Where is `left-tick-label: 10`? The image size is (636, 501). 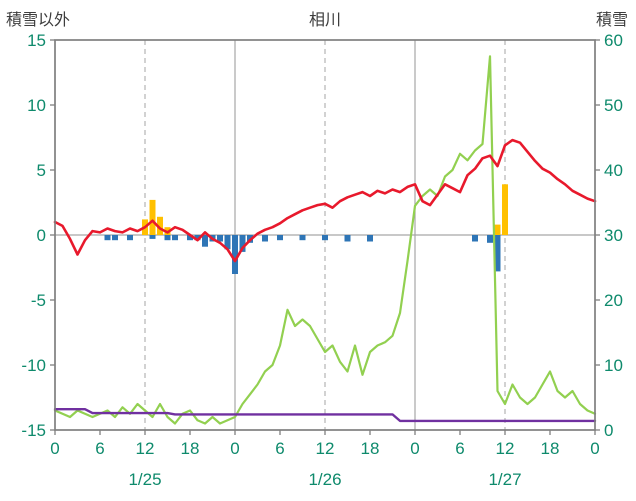
left-tick-label: 10 is located at coordinates (36, 105).